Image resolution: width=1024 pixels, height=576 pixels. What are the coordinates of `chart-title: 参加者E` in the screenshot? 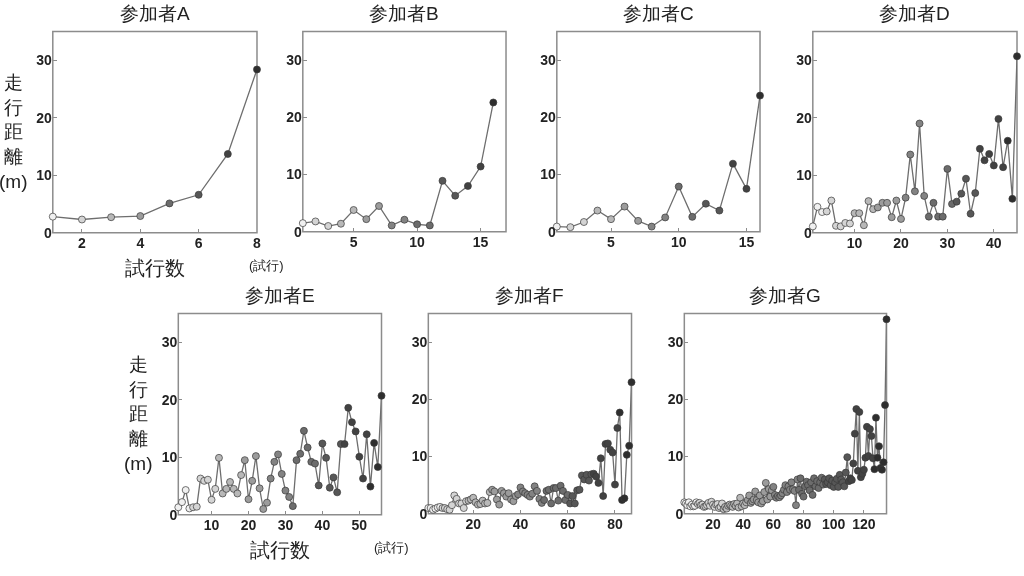 It's located at (280, 295).